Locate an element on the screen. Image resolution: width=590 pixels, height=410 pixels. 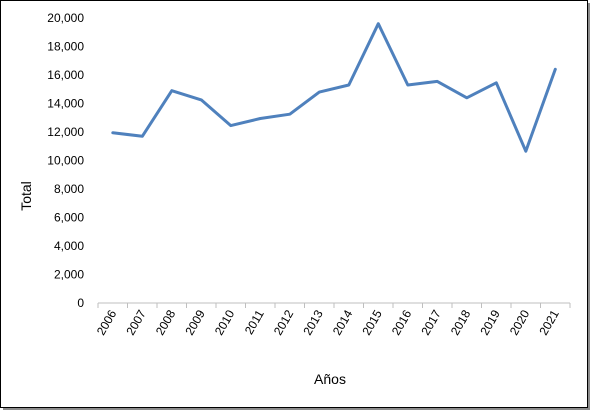
y-tick-label: 20,000 is located at coordinates (65, 18).